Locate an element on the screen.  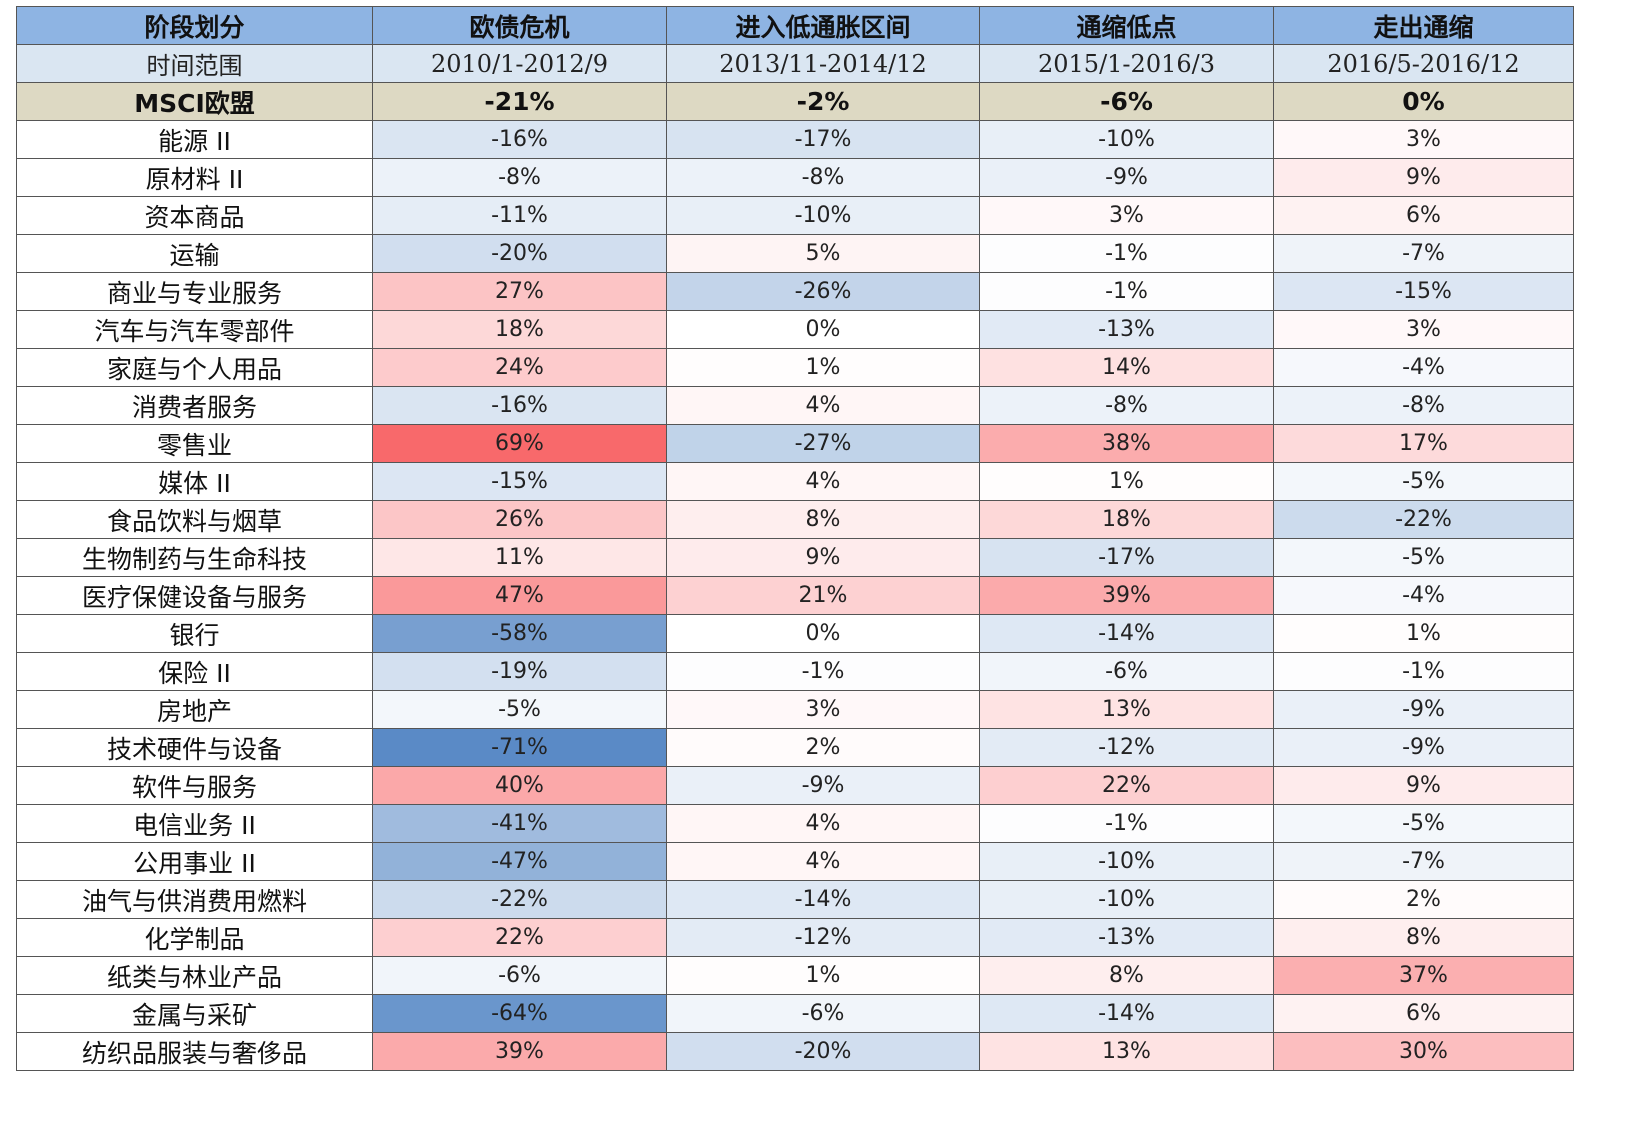
data-row: 纸类与林业产品 -6% 1% 8% 37% is located at coordinates (795, 975).